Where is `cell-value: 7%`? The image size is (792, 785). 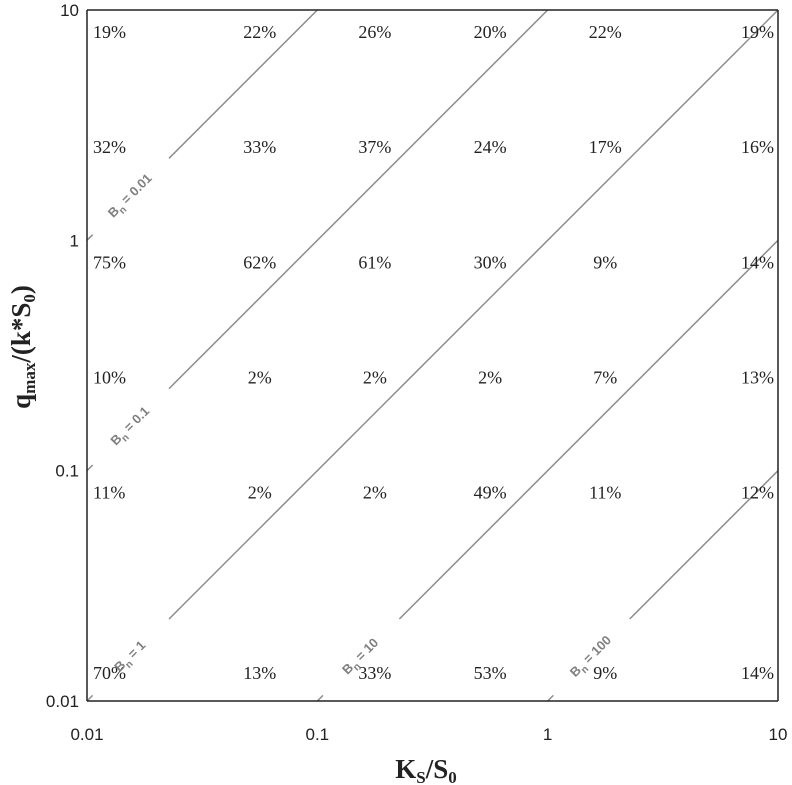
cell-value: 7% is located at coordinates (605, 378).